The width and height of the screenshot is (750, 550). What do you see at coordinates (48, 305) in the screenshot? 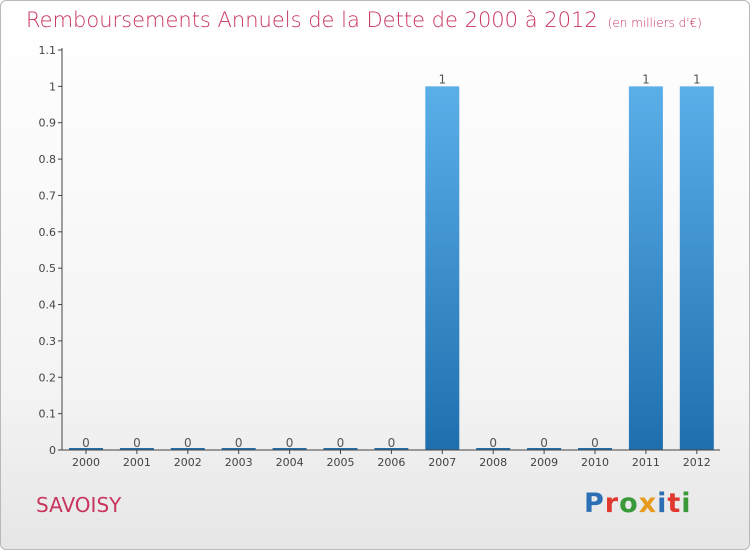
I see `y-tick-label: 0.4` at bounding box center [48, 305].